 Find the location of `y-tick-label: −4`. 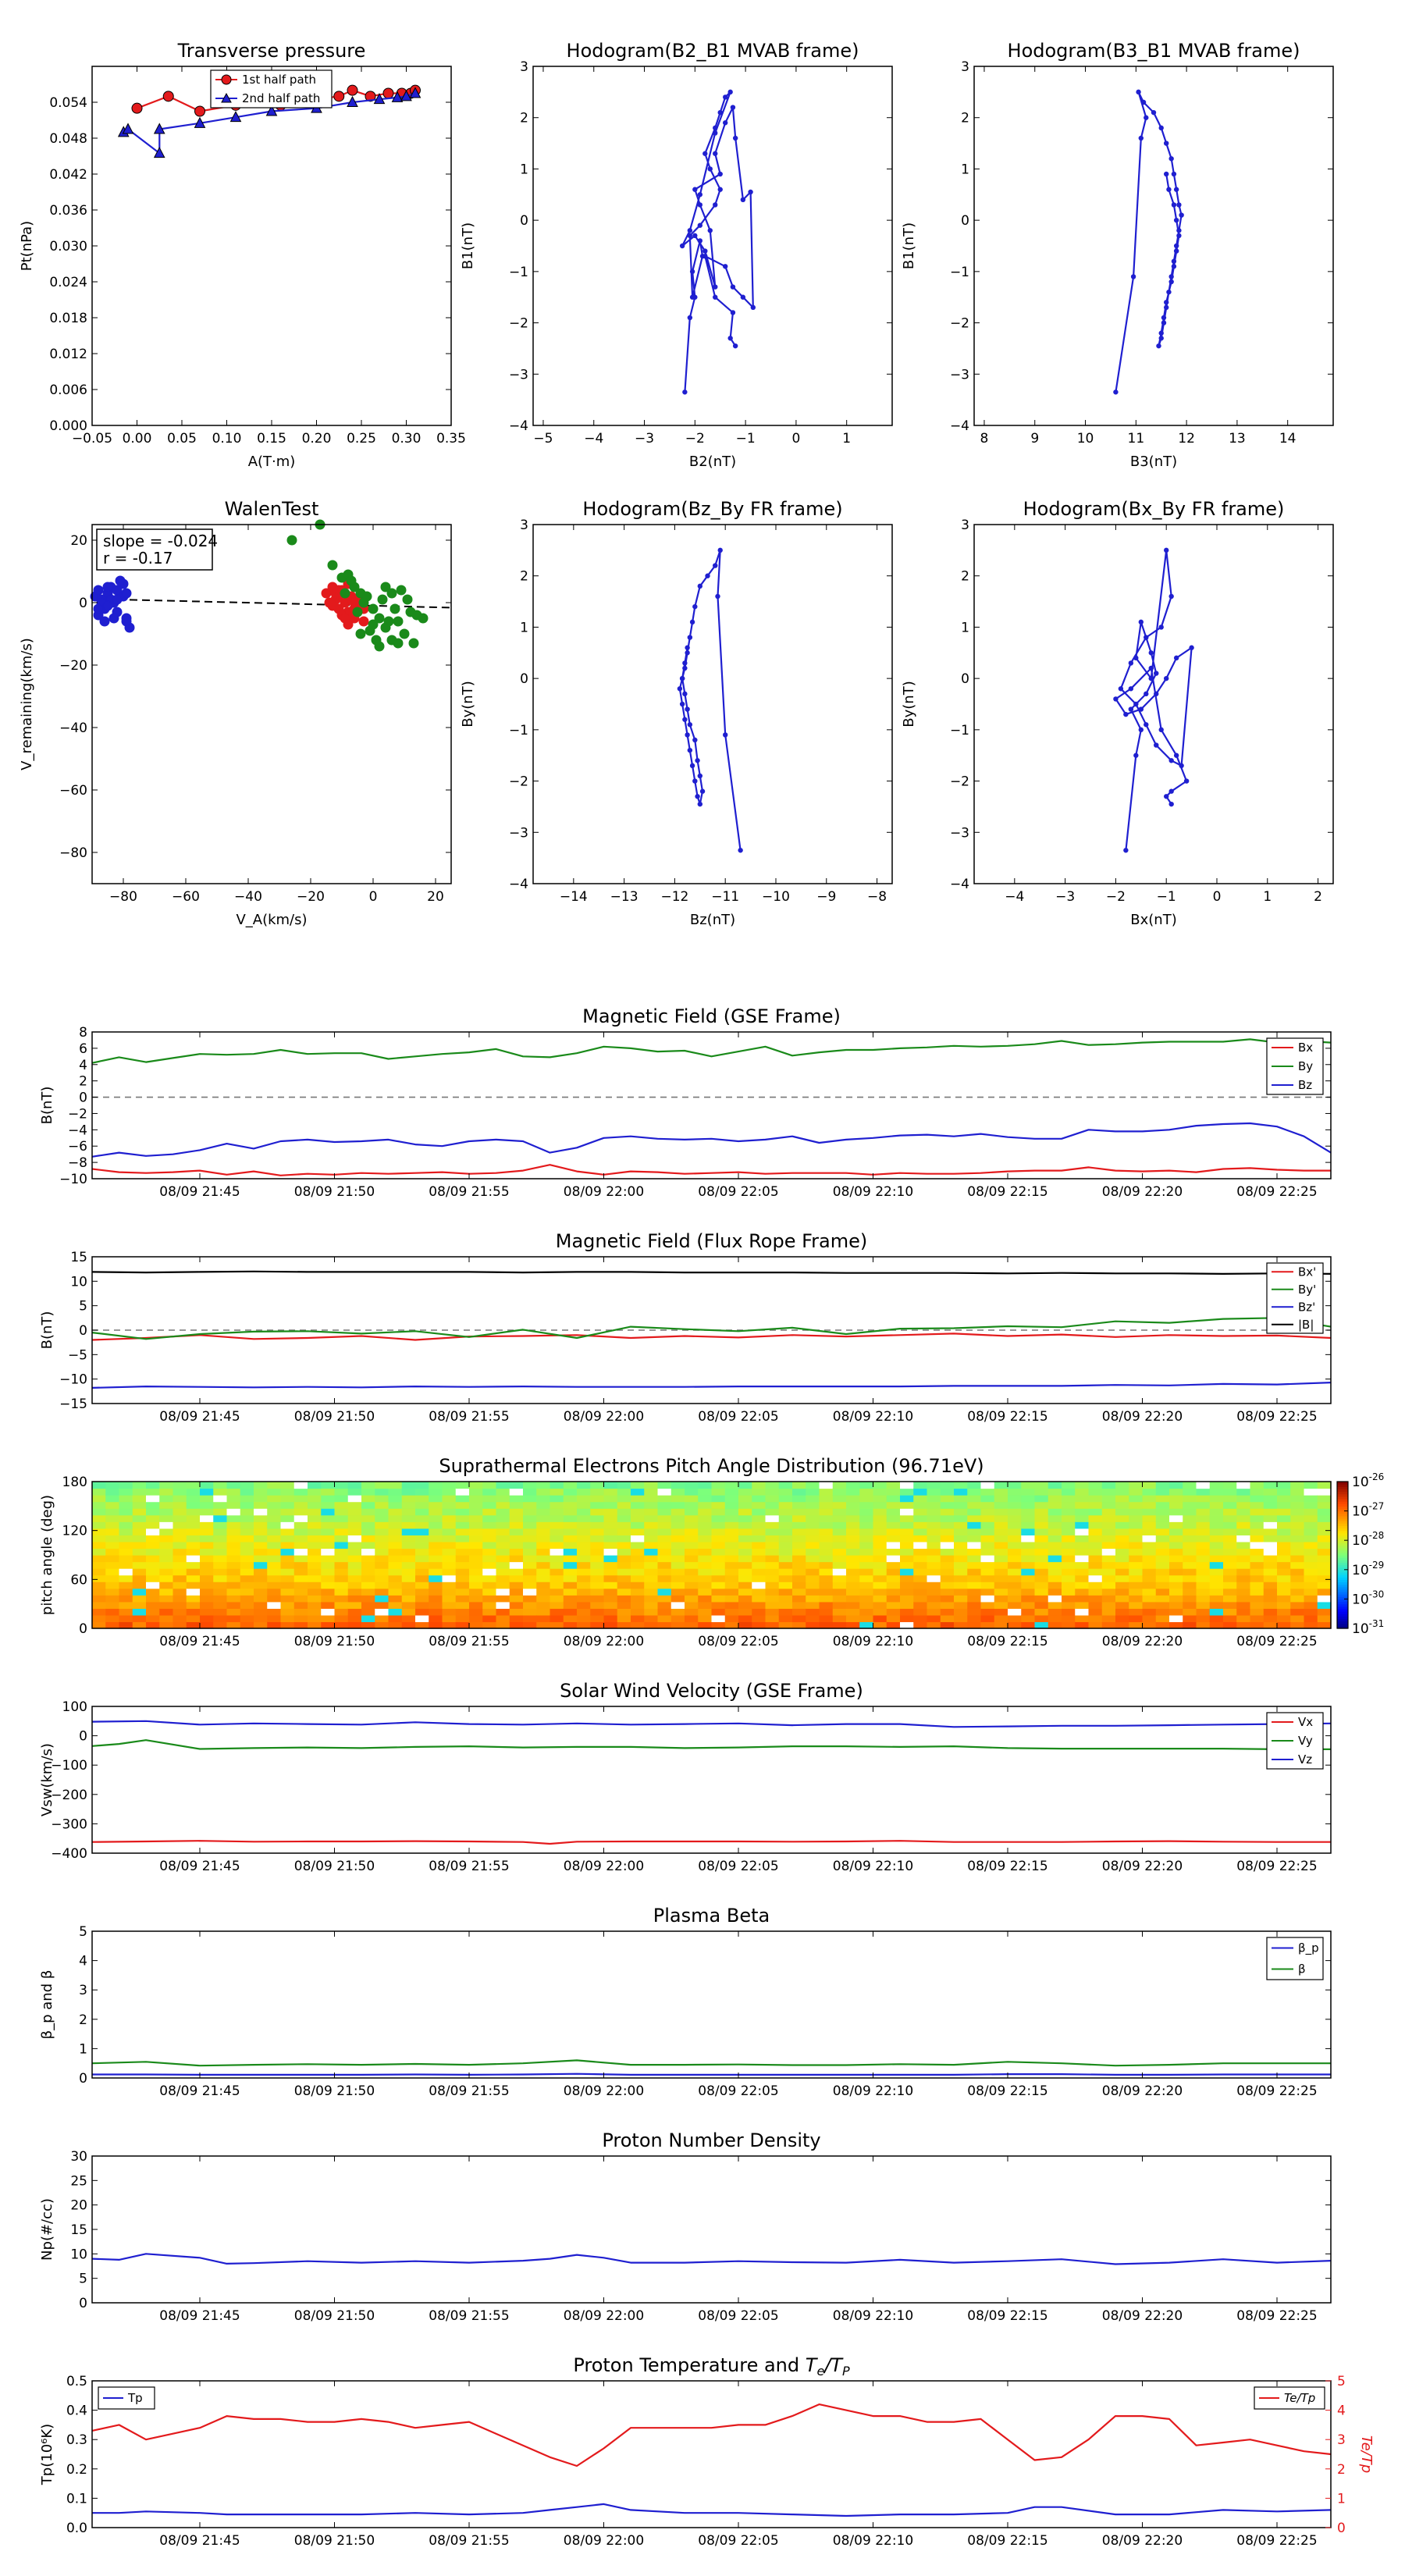

y-tick-label: −4 is located at coordinates (77, 1130).